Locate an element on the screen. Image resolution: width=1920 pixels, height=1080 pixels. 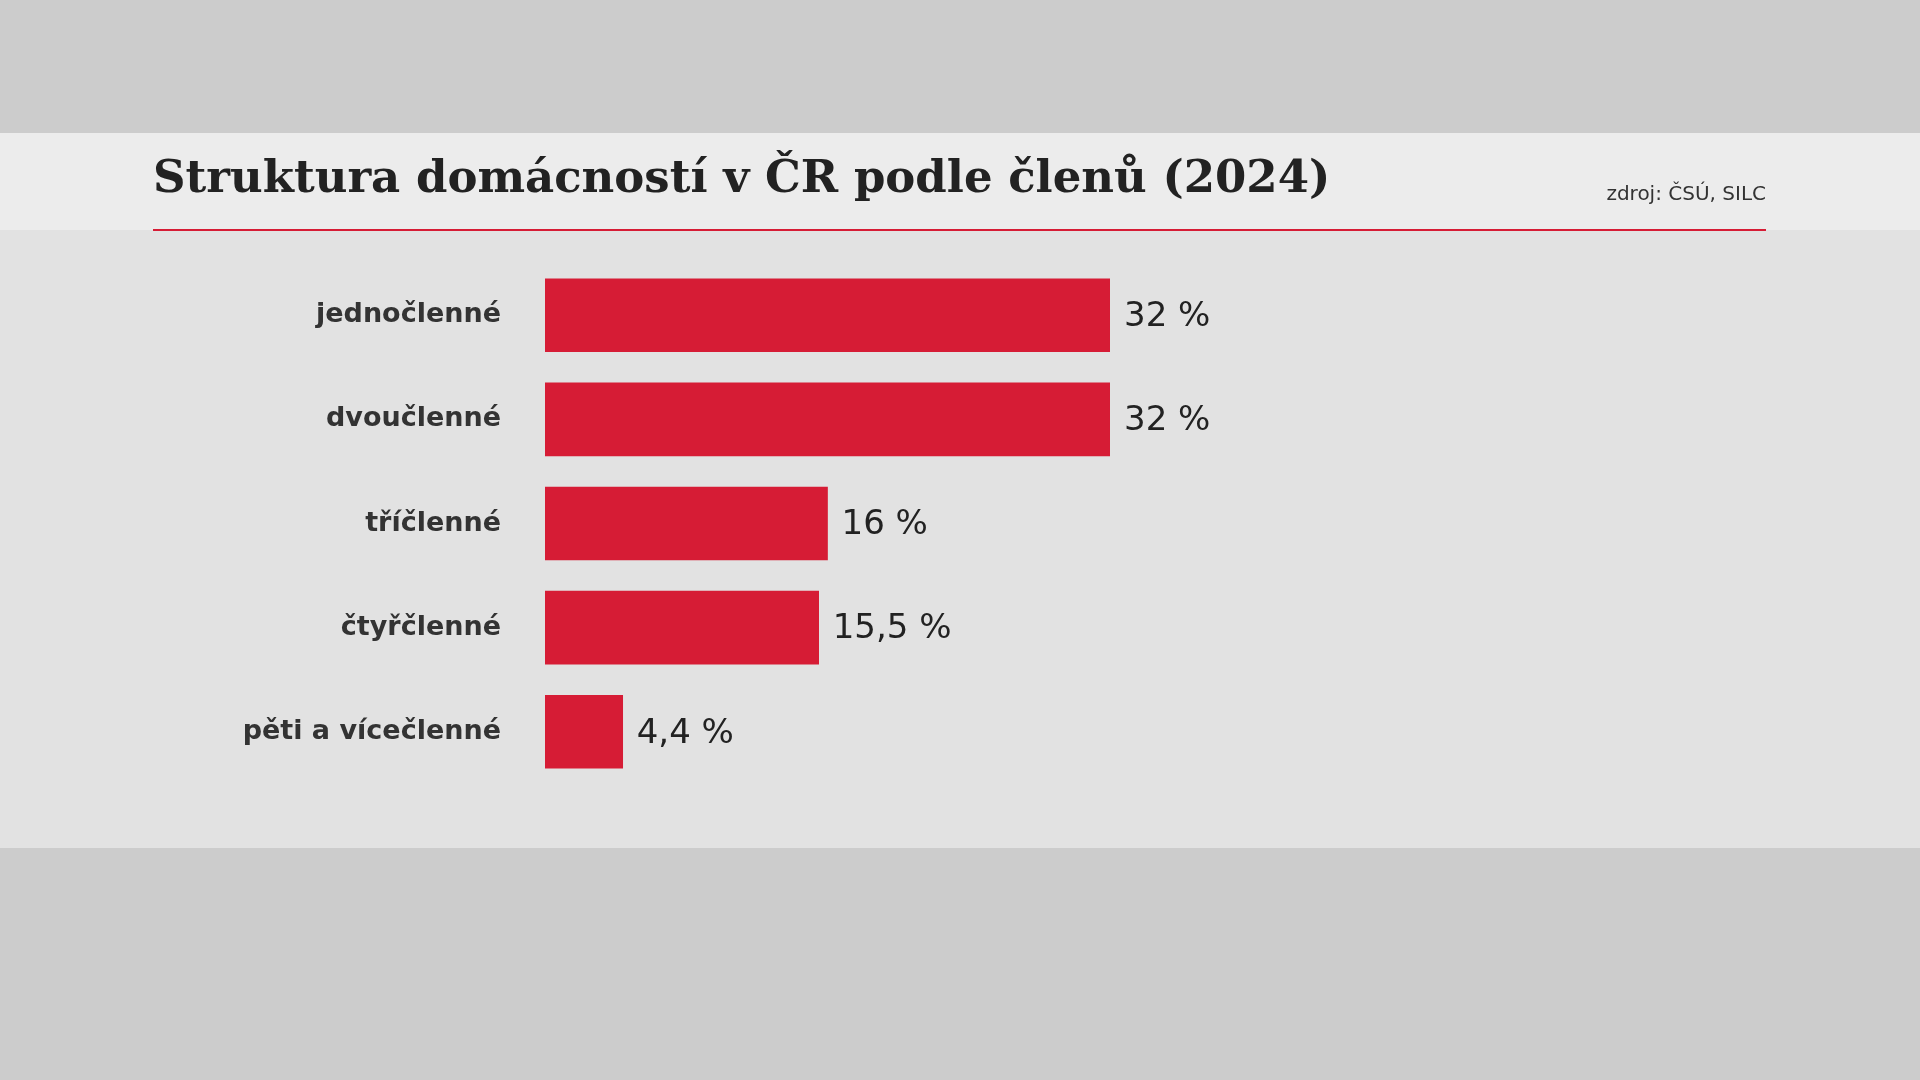
data-label: 15,5 % is located at coordinates (892, 626).